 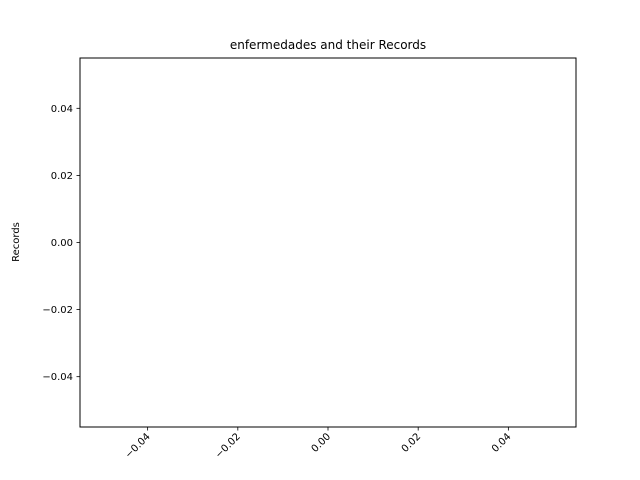 What do you see at coordinates (57, 377) in the screenshot?
I see `y-tick-label: −0.04` at bounding box center [57, 377].